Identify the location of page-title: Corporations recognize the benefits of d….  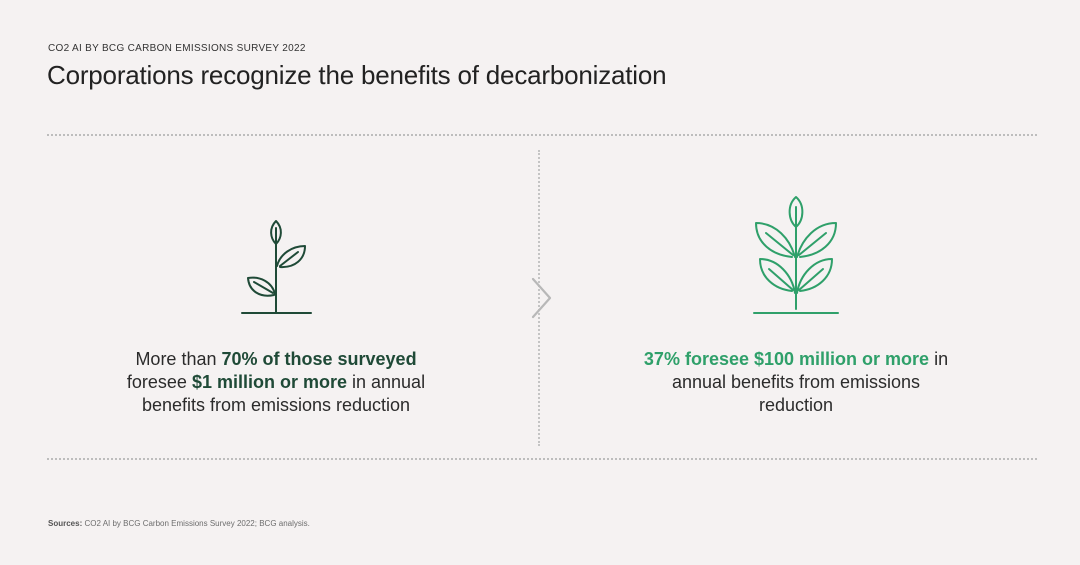
(357, 75).